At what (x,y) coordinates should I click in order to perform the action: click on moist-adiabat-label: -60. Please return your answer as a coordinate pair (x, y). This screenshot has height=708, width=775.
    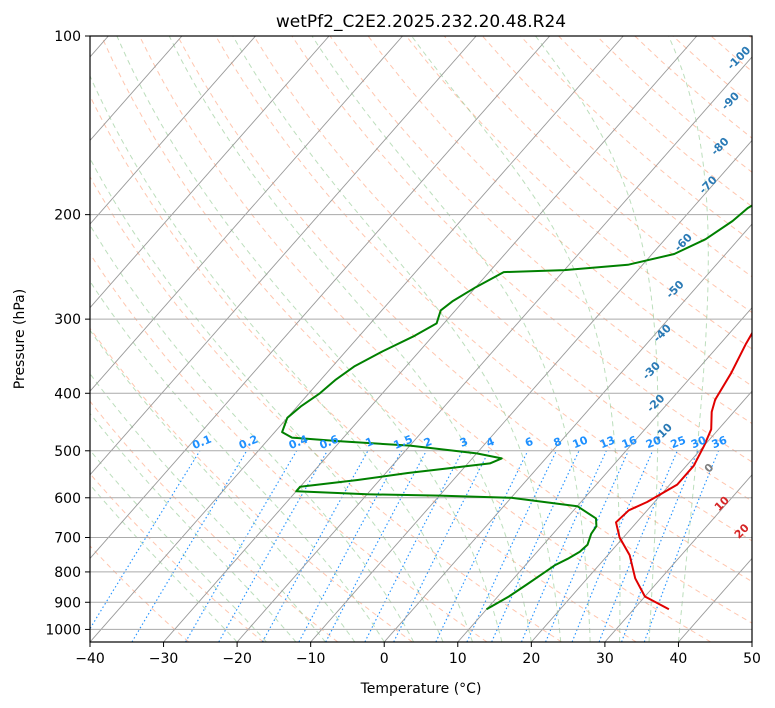
    Looking at the image, I should click on (683, 242).